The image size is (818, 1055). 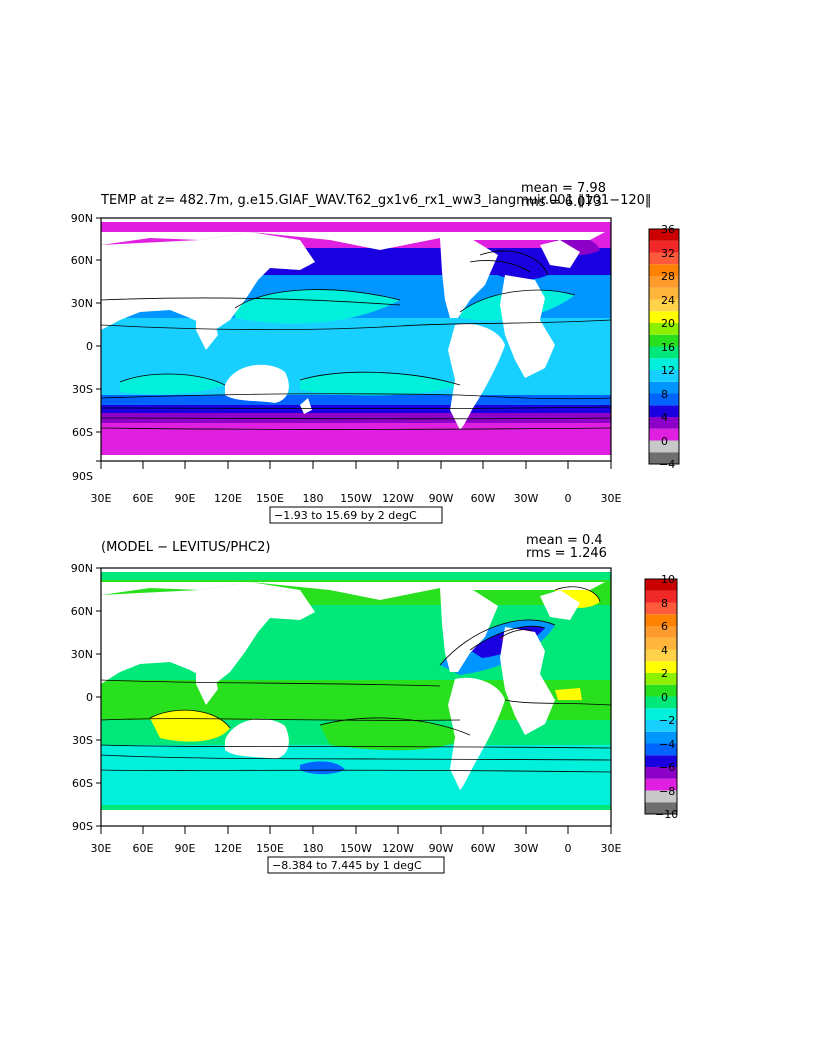 I want to click on panel-a-colorbar, so click(x=664, y=346).